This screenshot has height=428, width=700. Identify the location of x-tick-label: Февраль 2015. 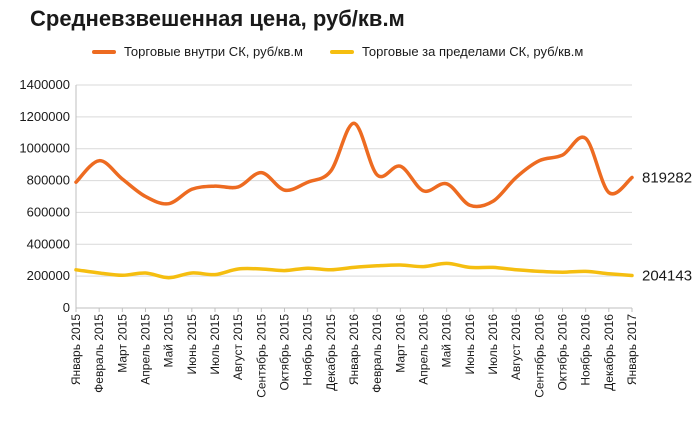
(99, 353).